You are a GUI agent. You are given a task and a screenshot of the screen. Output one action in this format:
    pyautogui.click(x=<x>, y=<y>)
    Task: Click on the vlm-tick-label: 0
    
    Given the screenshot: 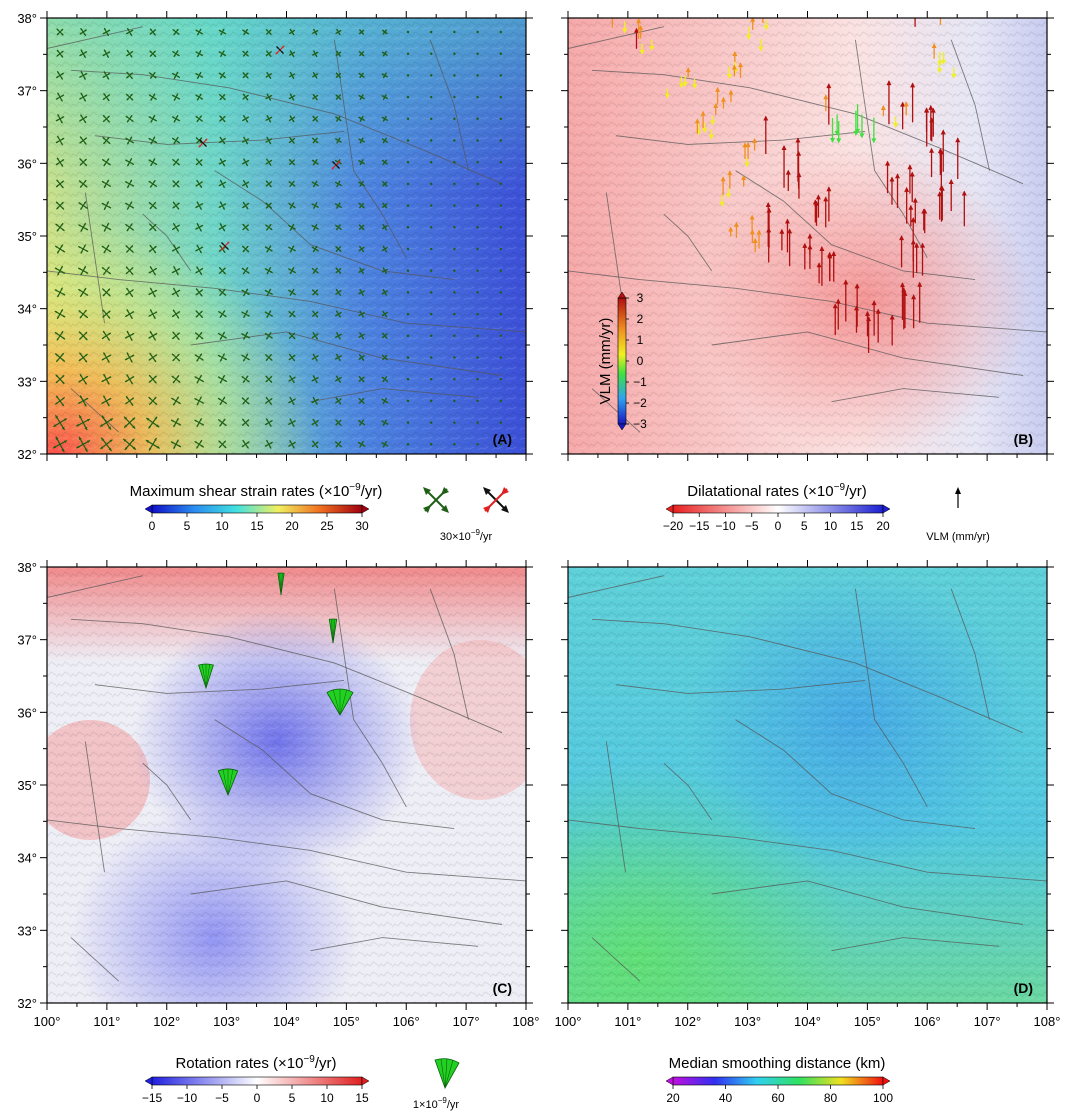 What is the action you would take?
    pyautogui.click(x=640, y=361)
    